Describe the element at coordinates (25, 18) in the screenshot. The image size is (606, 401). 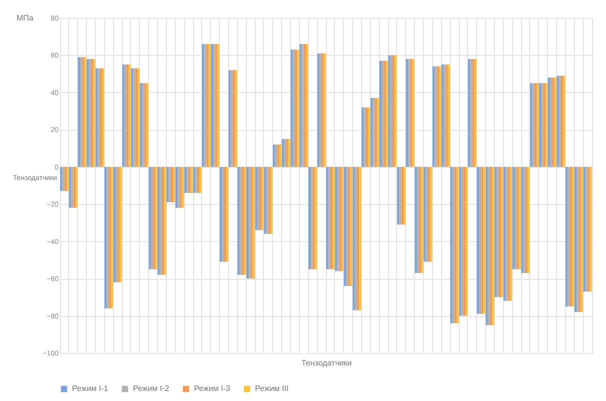
I see `y-axis-title: МПа` at that location.